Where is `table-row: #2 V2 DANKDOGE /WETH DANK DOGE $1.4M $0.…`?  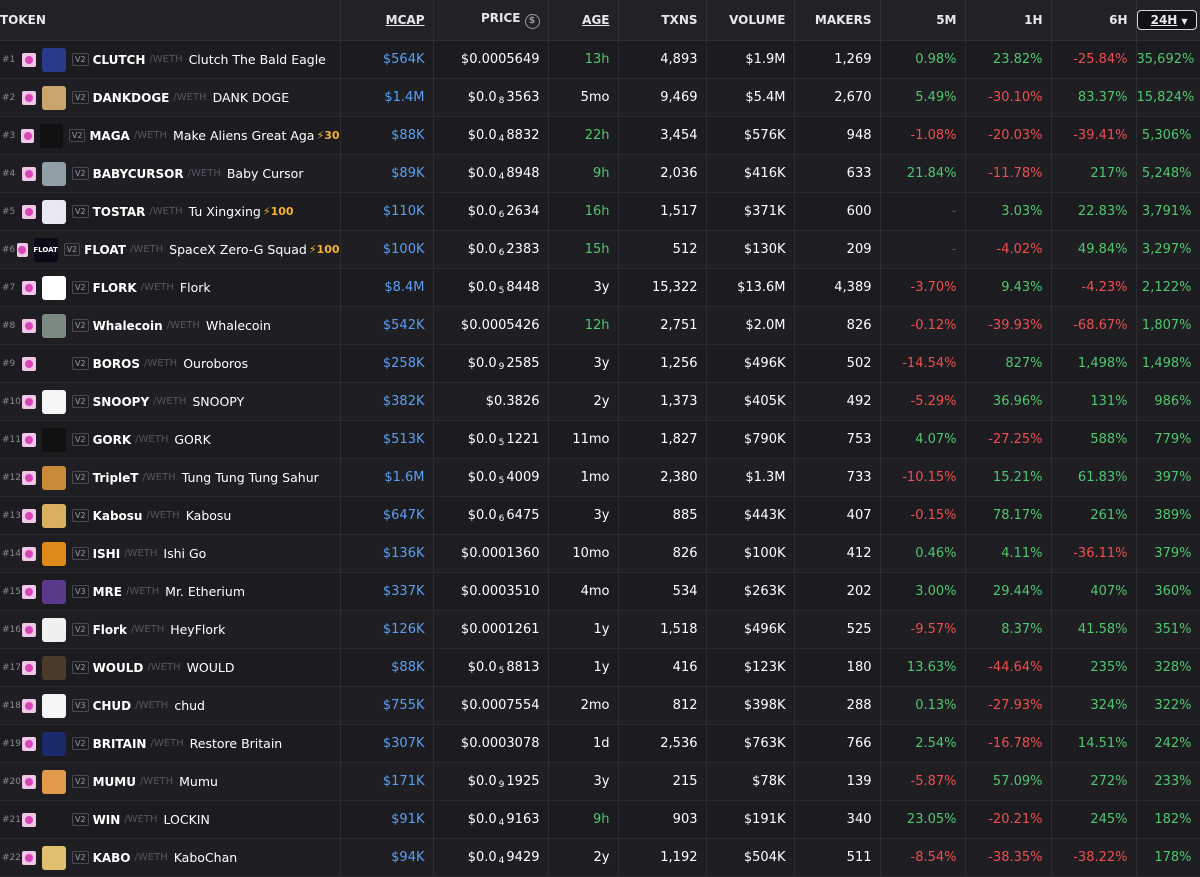 table-row: #2 V2 DANKDOGE /WETH DANK DOGE $1.4M $0.… is located at coordinates (600, 97).